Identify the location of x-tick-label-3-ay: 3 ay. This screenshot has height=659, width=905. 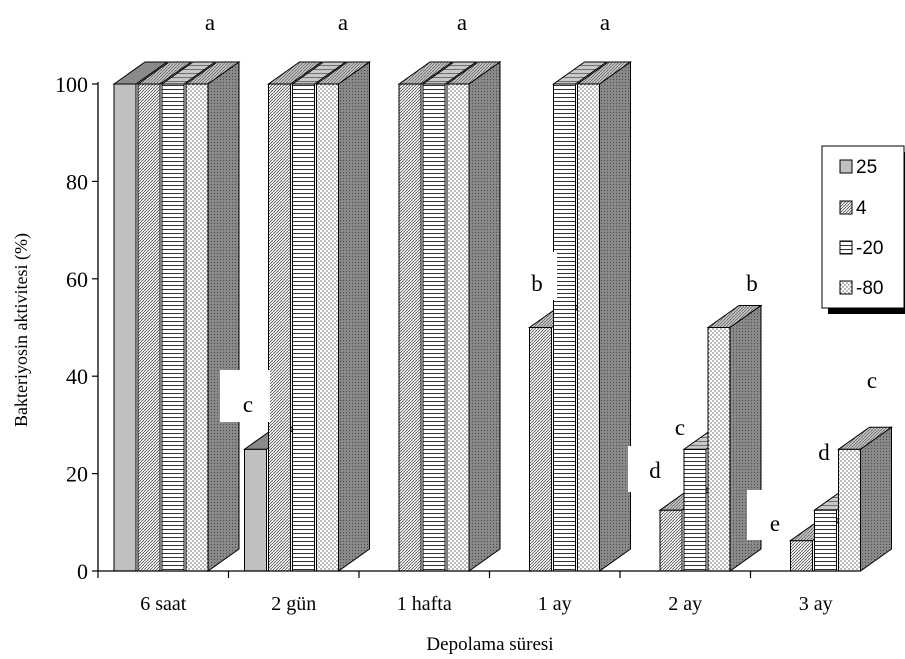
(816, 604).